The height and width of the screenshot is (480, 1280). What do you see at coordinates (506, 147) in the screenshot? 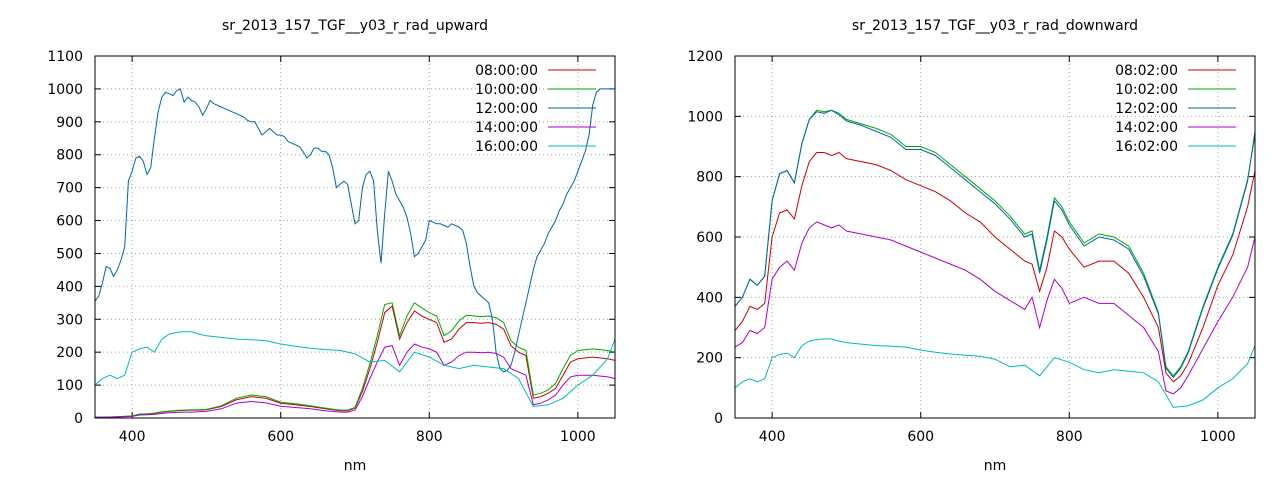
I see `legend-label: 16:00:00` at bounding box center [506, 147].